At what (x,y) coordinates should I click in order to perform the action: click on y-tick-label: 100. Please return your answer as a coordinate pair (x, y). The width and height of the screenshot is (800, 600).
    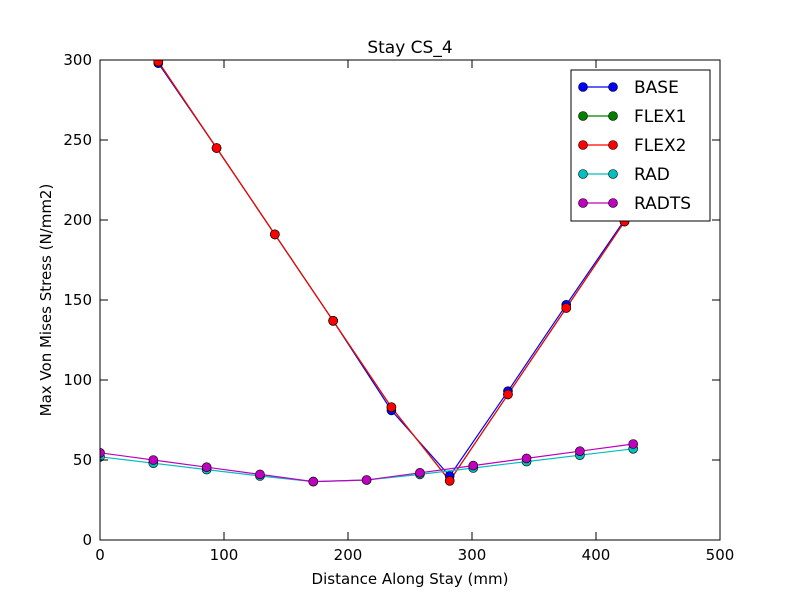
    Looking at the image, I should click on (77, 380).